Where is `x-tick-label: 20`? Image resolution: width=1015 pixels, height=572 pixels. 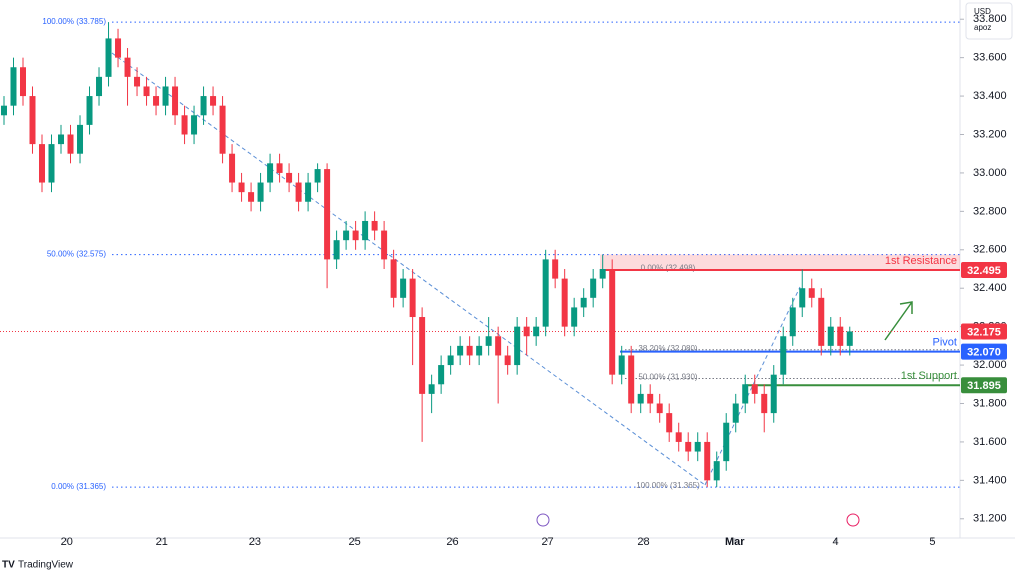
x-tick-label: 20 is located at coordinates (67, 542).